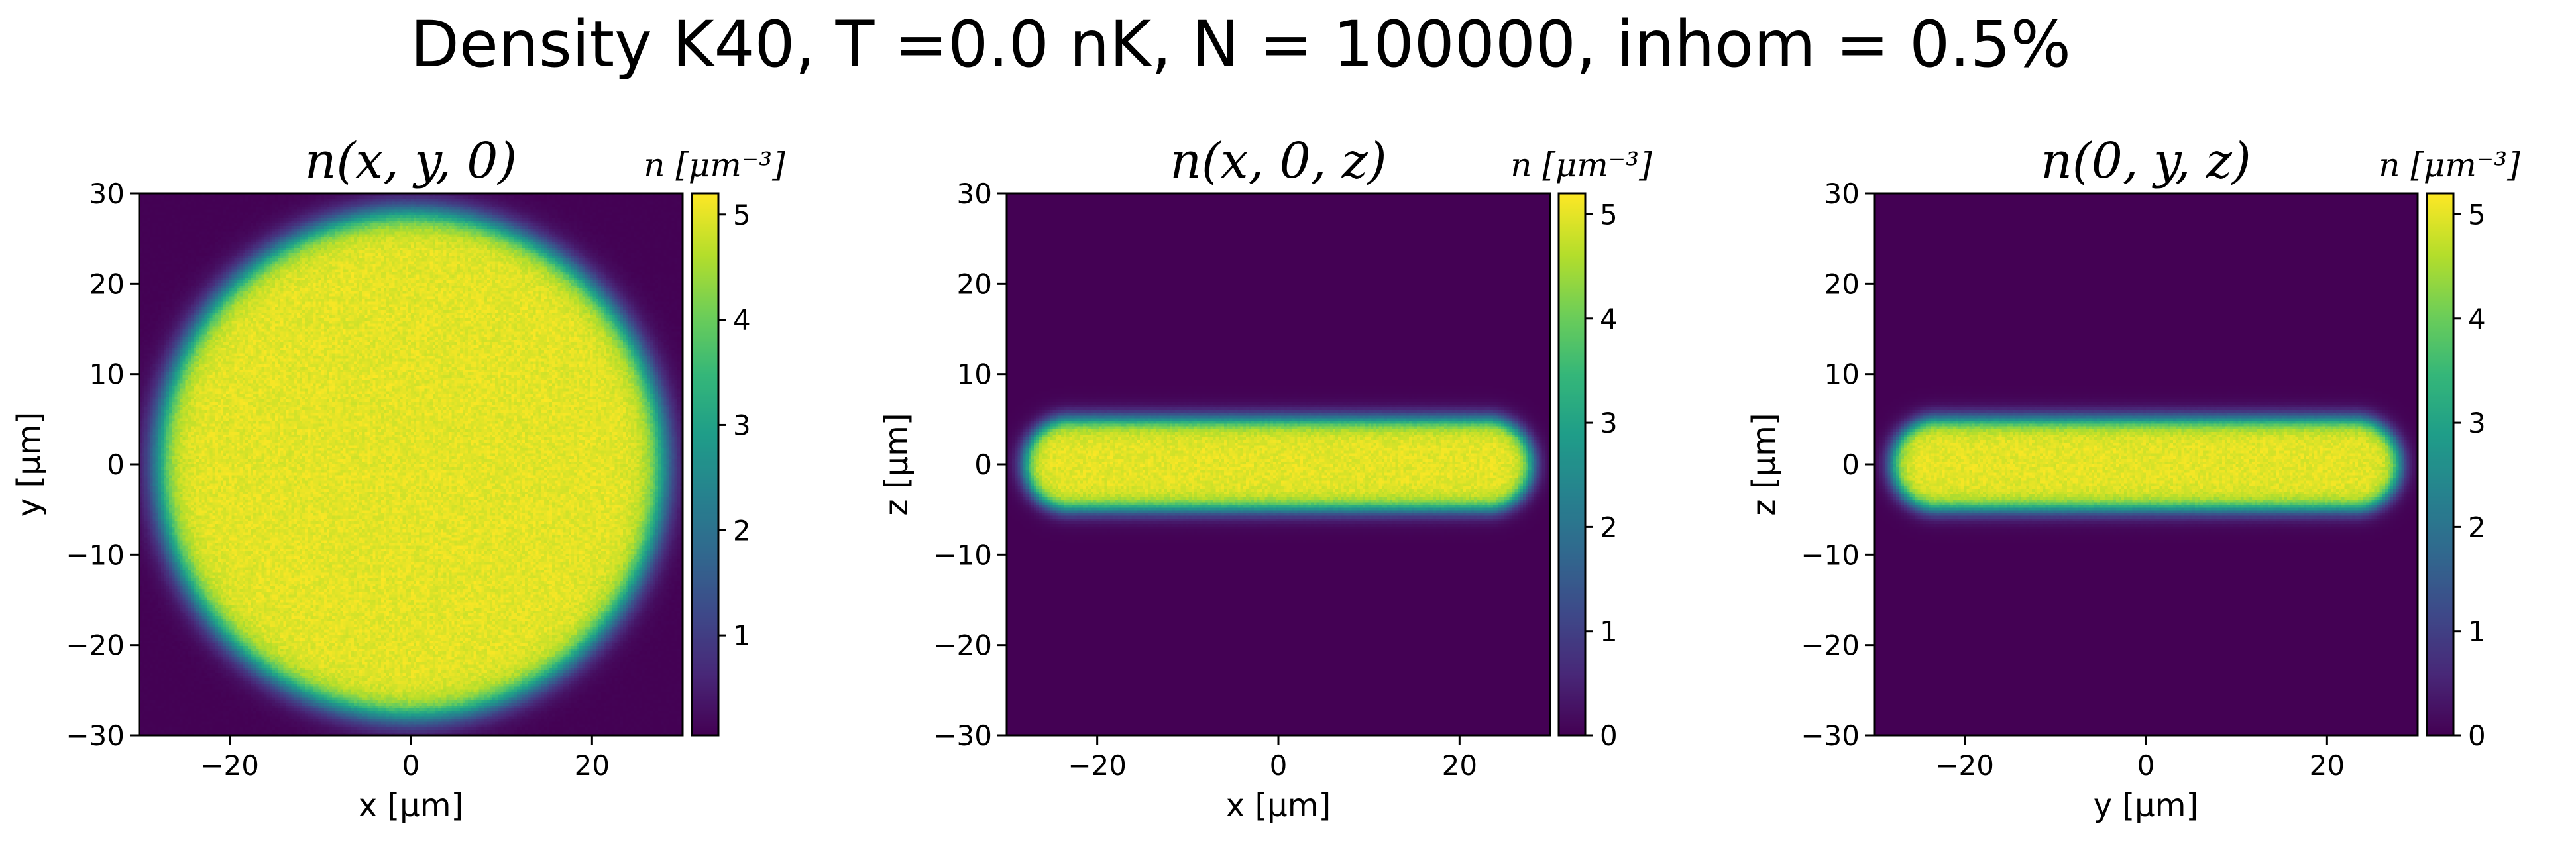 Image resolution: width=2576 pixels, height=842 pixels. What do you see at coordinates (1278, 160) in the screenshot?
I see `panel-title-2: n(x, 0, z)` at bounding box center [1278, 160].